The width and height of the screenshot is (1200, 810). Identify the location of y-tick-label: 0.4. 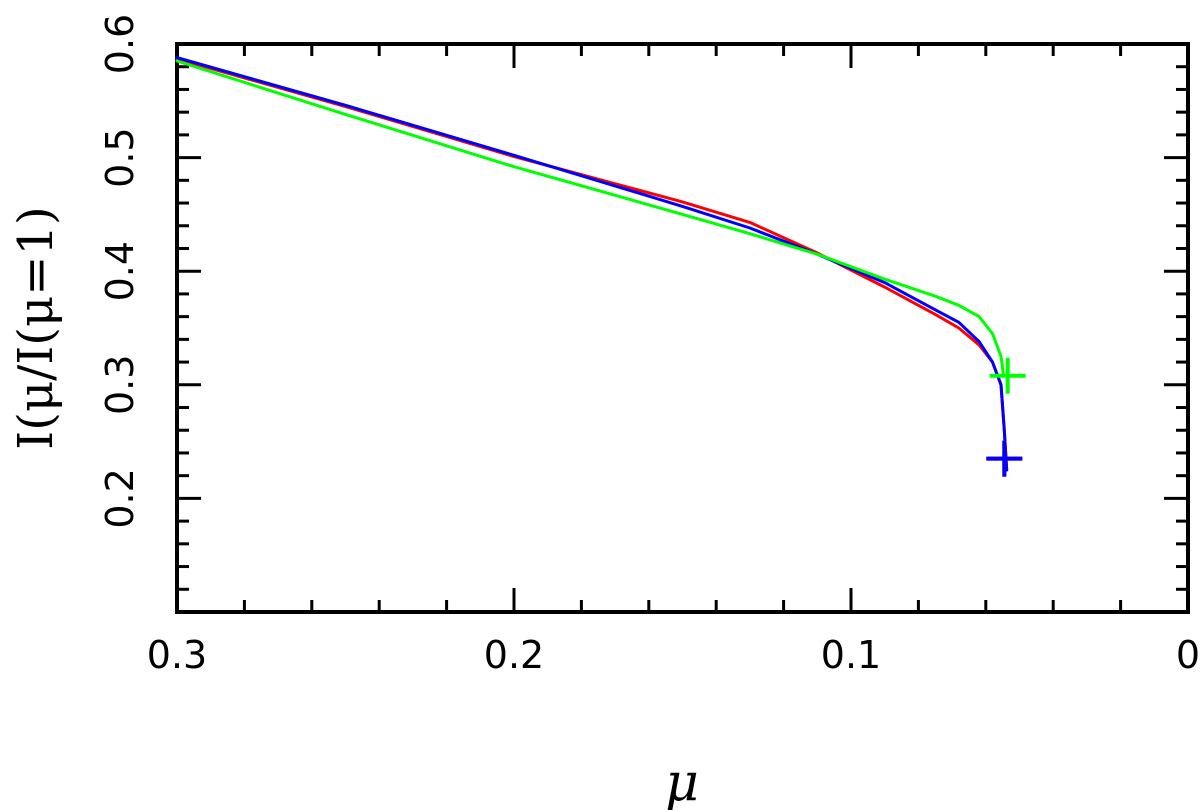
(120, 271).